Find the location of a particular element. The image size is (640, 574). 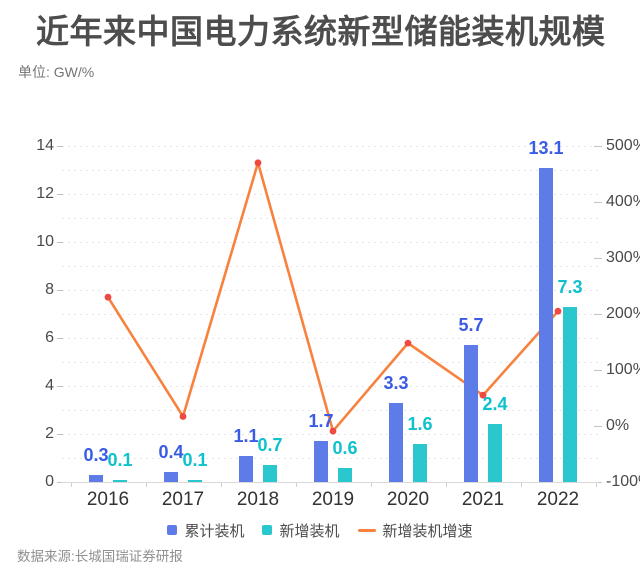

legend-swatch-cumulative-icon is located at coordinates (172, 530).